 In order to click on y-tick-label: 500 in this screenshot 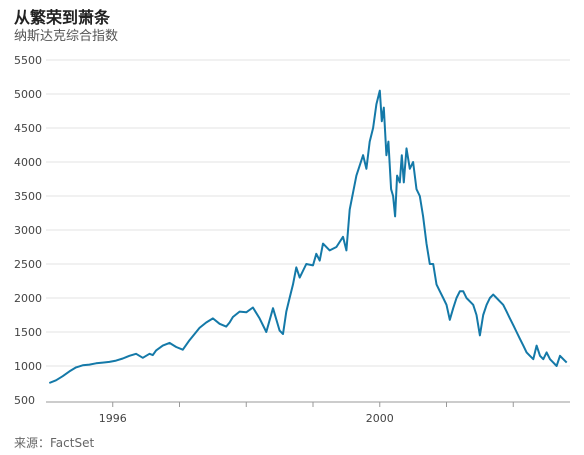, I will do `click(24, 400)`.